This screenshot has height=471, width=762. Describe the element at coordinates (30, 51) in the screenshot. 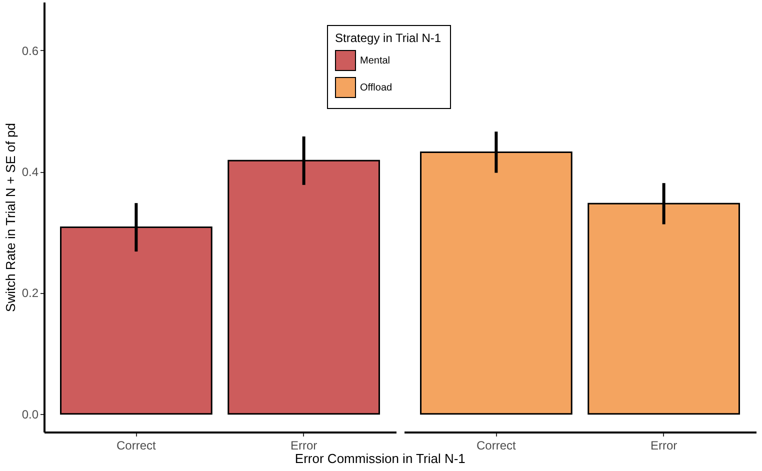

I see `y-tick-label: 0.6` at that location.